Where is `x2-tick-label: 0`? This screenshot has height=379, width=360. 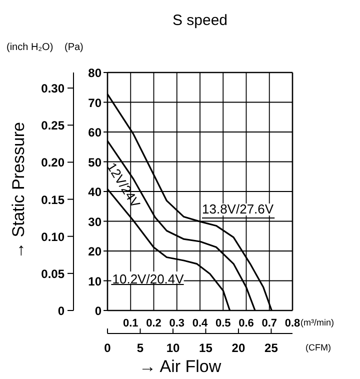 x2-tick-label: 0 is located at coordinates (108, 348).